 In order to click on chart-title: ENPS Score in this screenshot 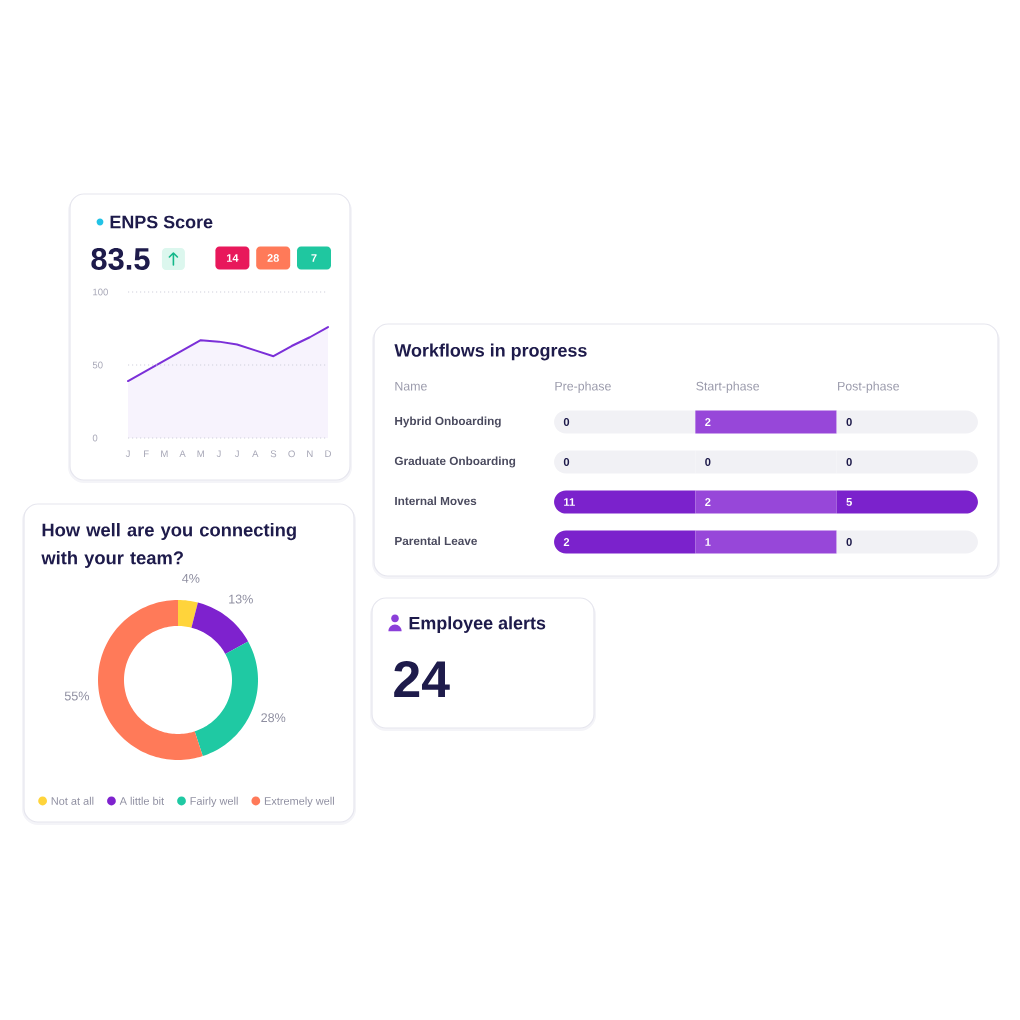, I will do `click(161, 222)`.